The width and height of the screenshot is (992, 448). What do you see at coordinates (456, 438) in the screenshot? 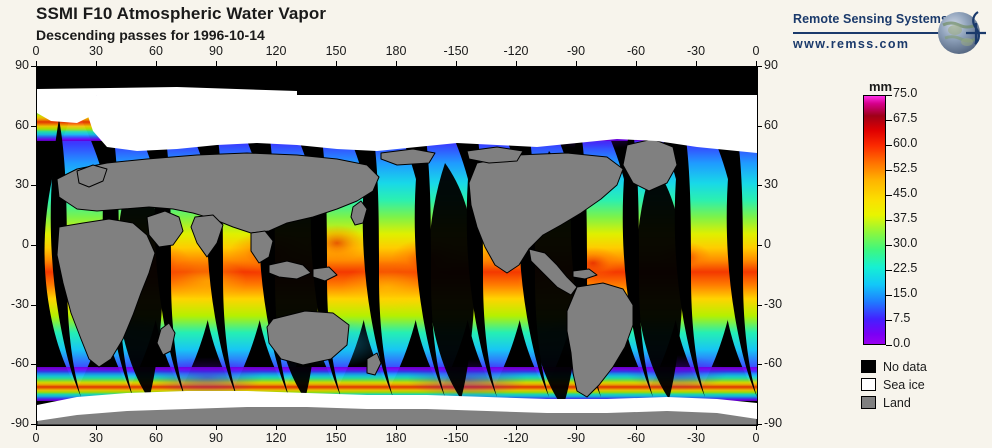
I see `x-tick-label-bottom: -150` at bounding box center [456, 438].